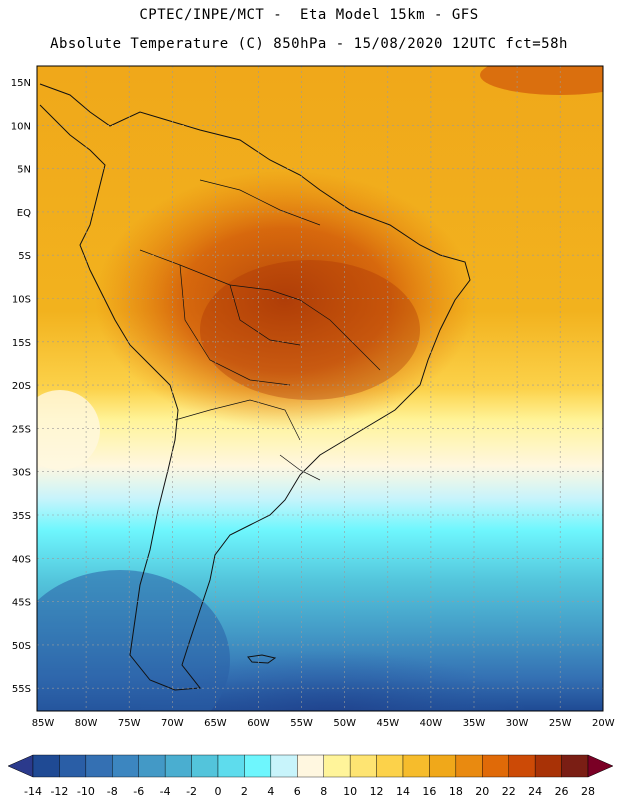 The width and height of the screenshot is (618, 800). Describe the element at coordinates (588, 791) in the screenshot. I see `colorbar-tick-label: 28` at that location.